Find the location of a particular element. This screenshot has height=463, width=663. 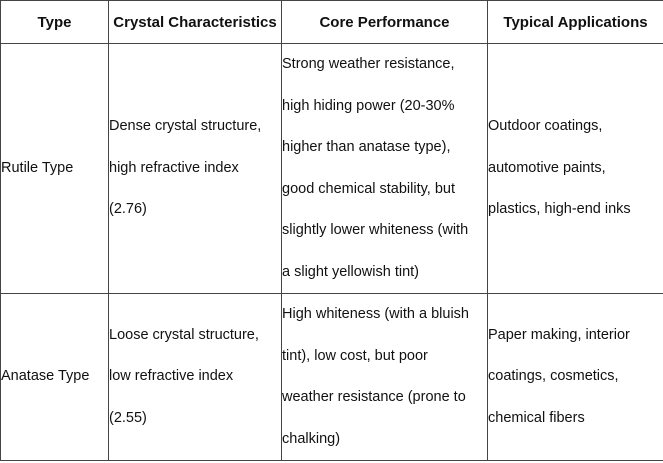

table-cell: Rutile Type is located at coordinates (54, 168).